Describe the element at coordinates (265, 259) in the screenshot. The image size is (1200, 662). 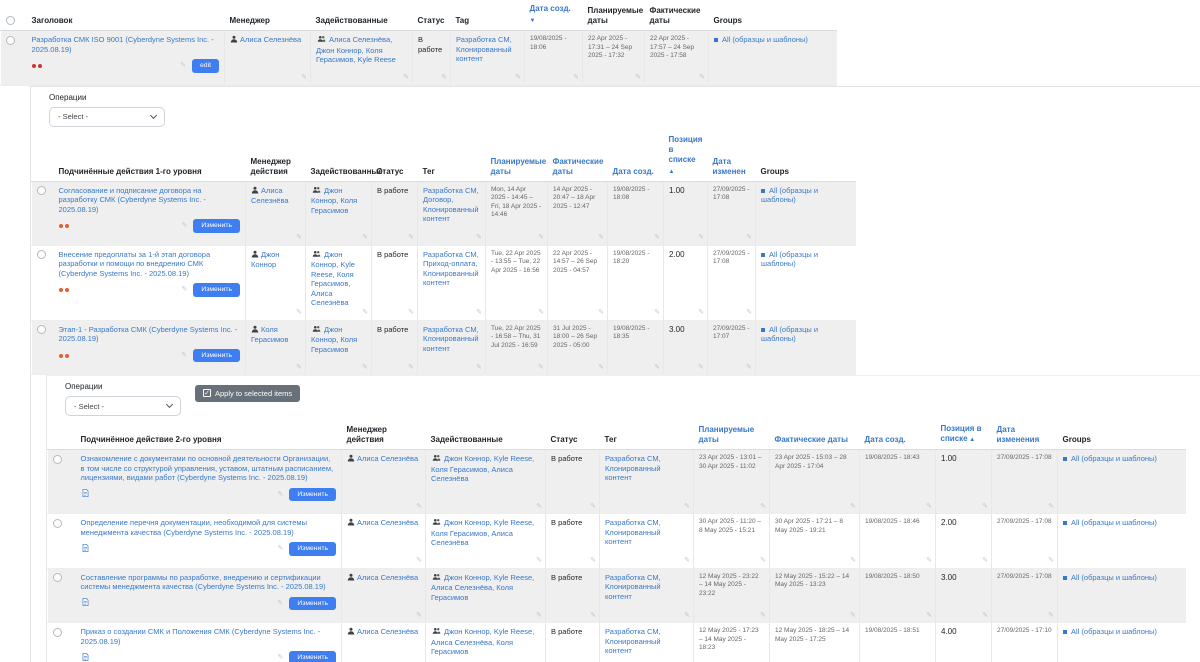
I see `manager-link: Джон Коннор` at that location.